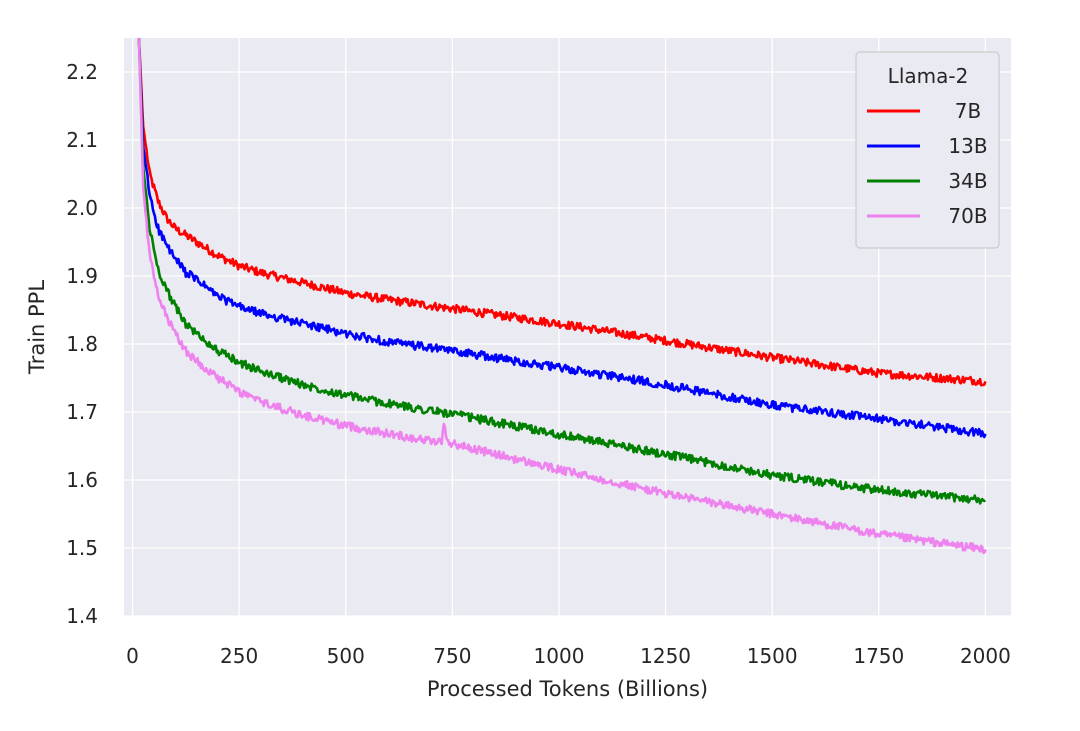 This screenshot has width=1080, height=731. I want to click on y-tick-label: 1.5, so click(82, 548).